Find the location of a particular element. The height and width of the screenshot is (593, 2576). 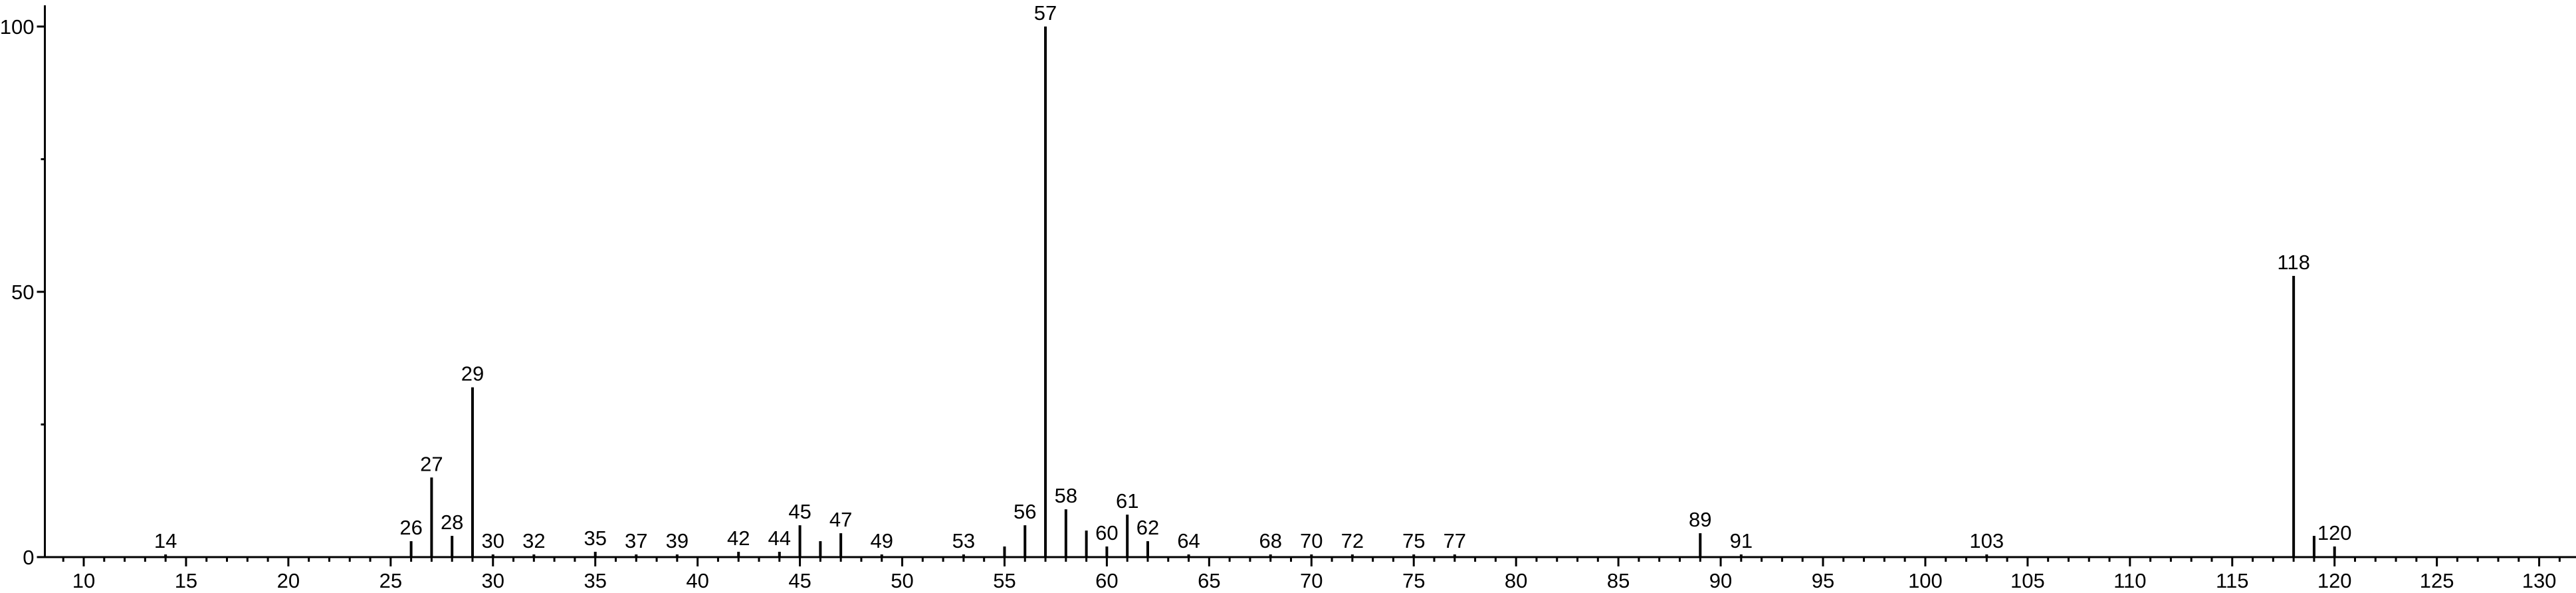

peak-label: 72 is located at coordinates (1352, 540).